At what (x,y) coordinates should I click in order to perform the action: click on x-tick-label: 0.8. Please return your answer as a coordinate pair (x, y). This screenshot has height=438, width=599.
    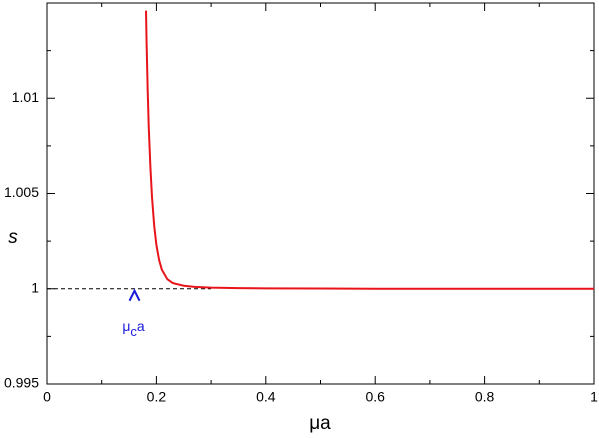
    Looking at the image, I should click on (485, 397).